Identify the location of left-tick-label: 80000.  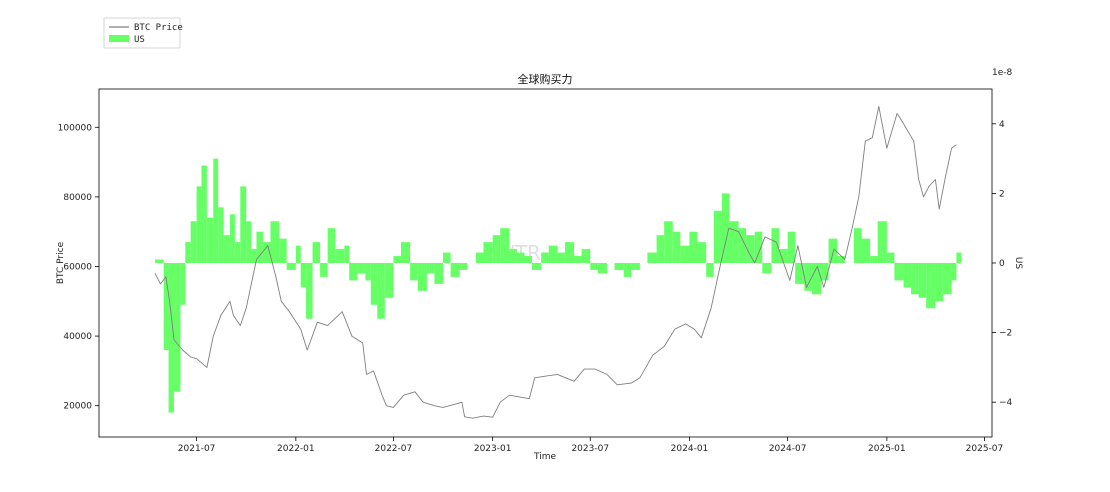
(77, 198).